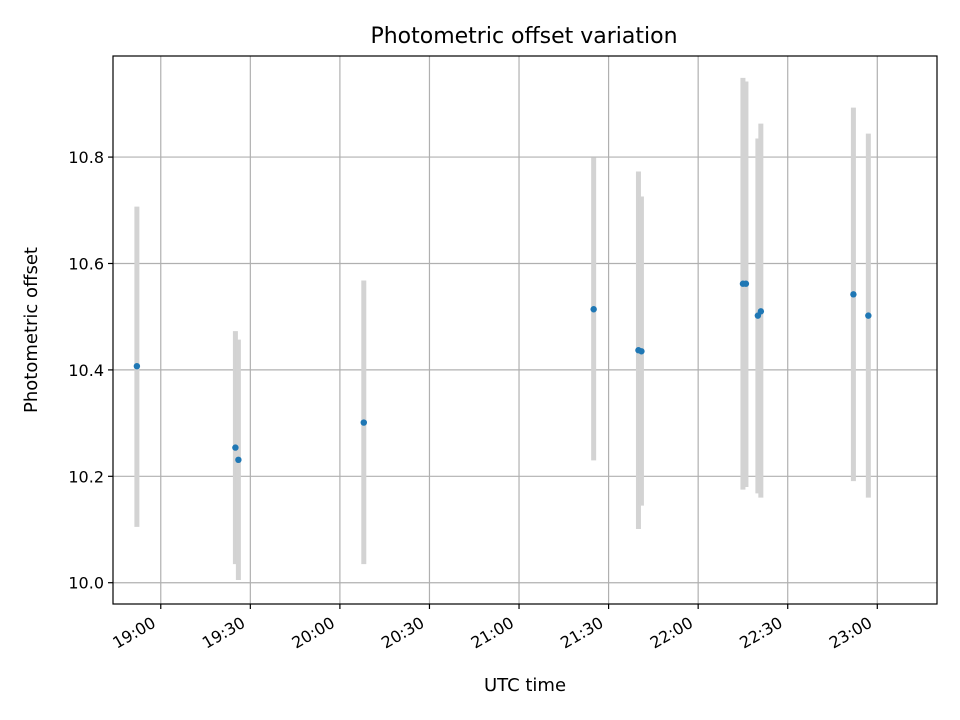 This screenshot has width=960, height=720. I want to click on x-axis-label: UTC time, so click(525, 685).